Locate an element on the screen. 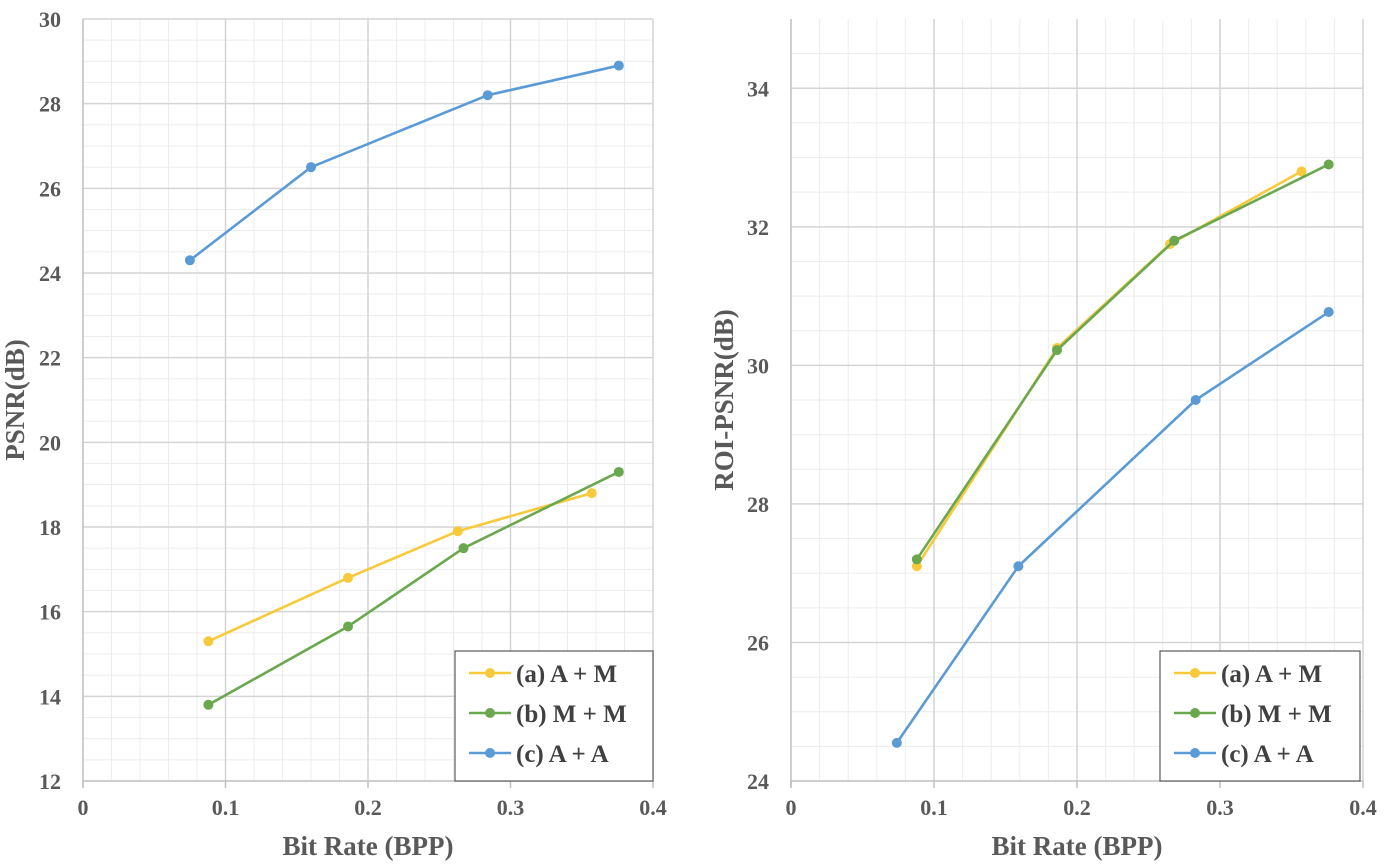 The width and height of the screenshot is (1387, 867). y-tick-label: 32 is located at coordinates (758, 227).